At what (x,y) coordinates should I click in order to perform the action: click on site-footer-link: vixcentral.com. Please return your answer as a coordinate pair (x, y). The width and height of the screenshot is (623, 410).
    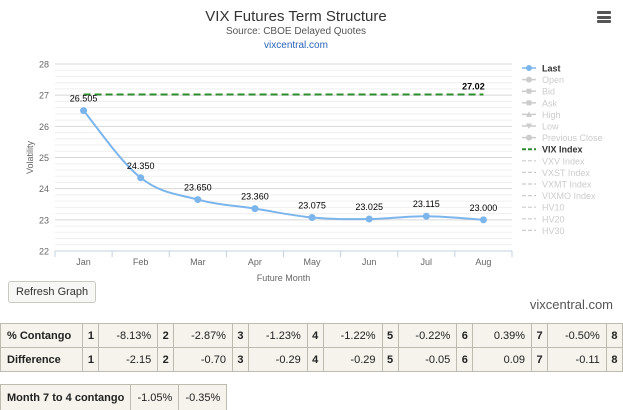
    Looking at the image, I should click on (571, 304).